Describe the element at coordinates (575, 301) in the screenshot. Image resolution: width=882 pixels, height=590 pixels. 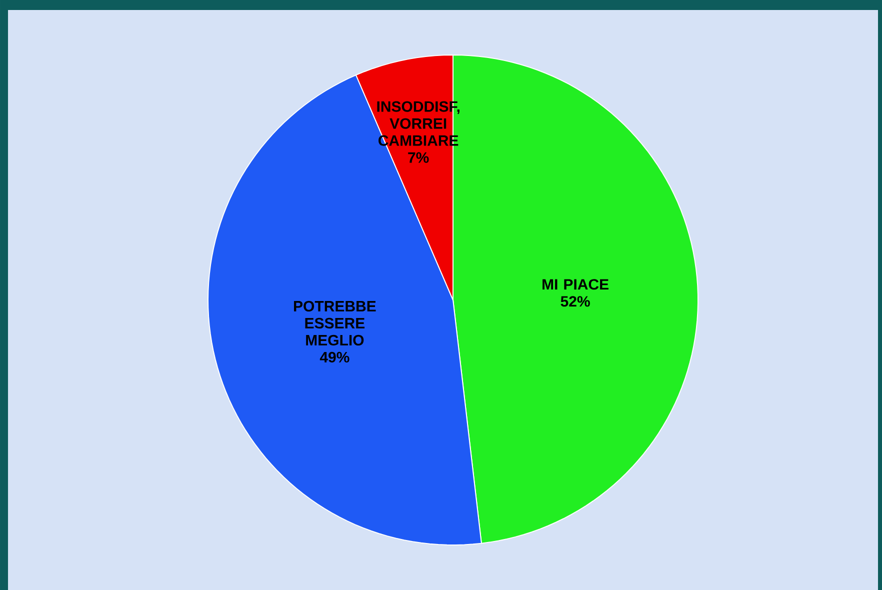
I see `data-label: 52%` at that location.